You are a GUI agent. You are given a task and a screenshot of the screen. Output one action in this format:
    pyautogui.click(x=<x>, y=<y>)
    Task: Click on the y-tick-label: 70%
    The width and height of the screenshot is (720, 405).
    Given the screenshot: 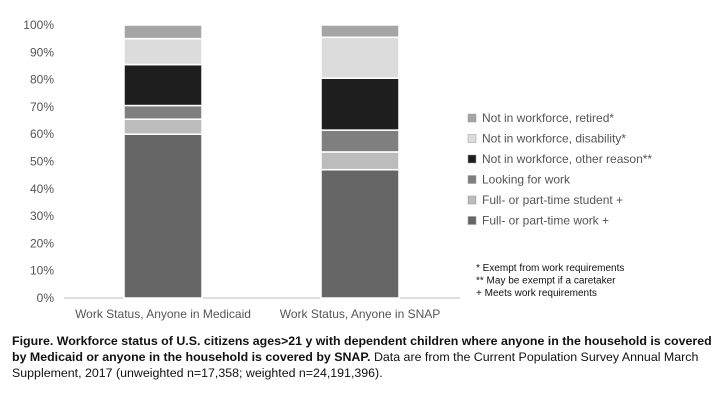 What is the action you would take?
    pyautogui.click(x=42, y=107)
    